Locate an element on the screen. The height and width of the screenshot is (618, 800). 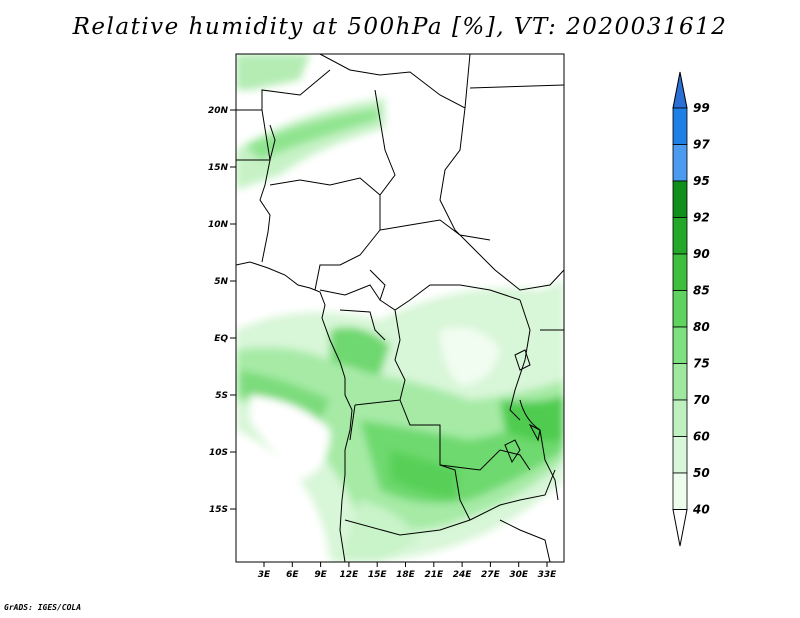
latitude-axis: 20N 15N 10N 5N EQ 5S 10S 15S is located at coordinates (222, 310).